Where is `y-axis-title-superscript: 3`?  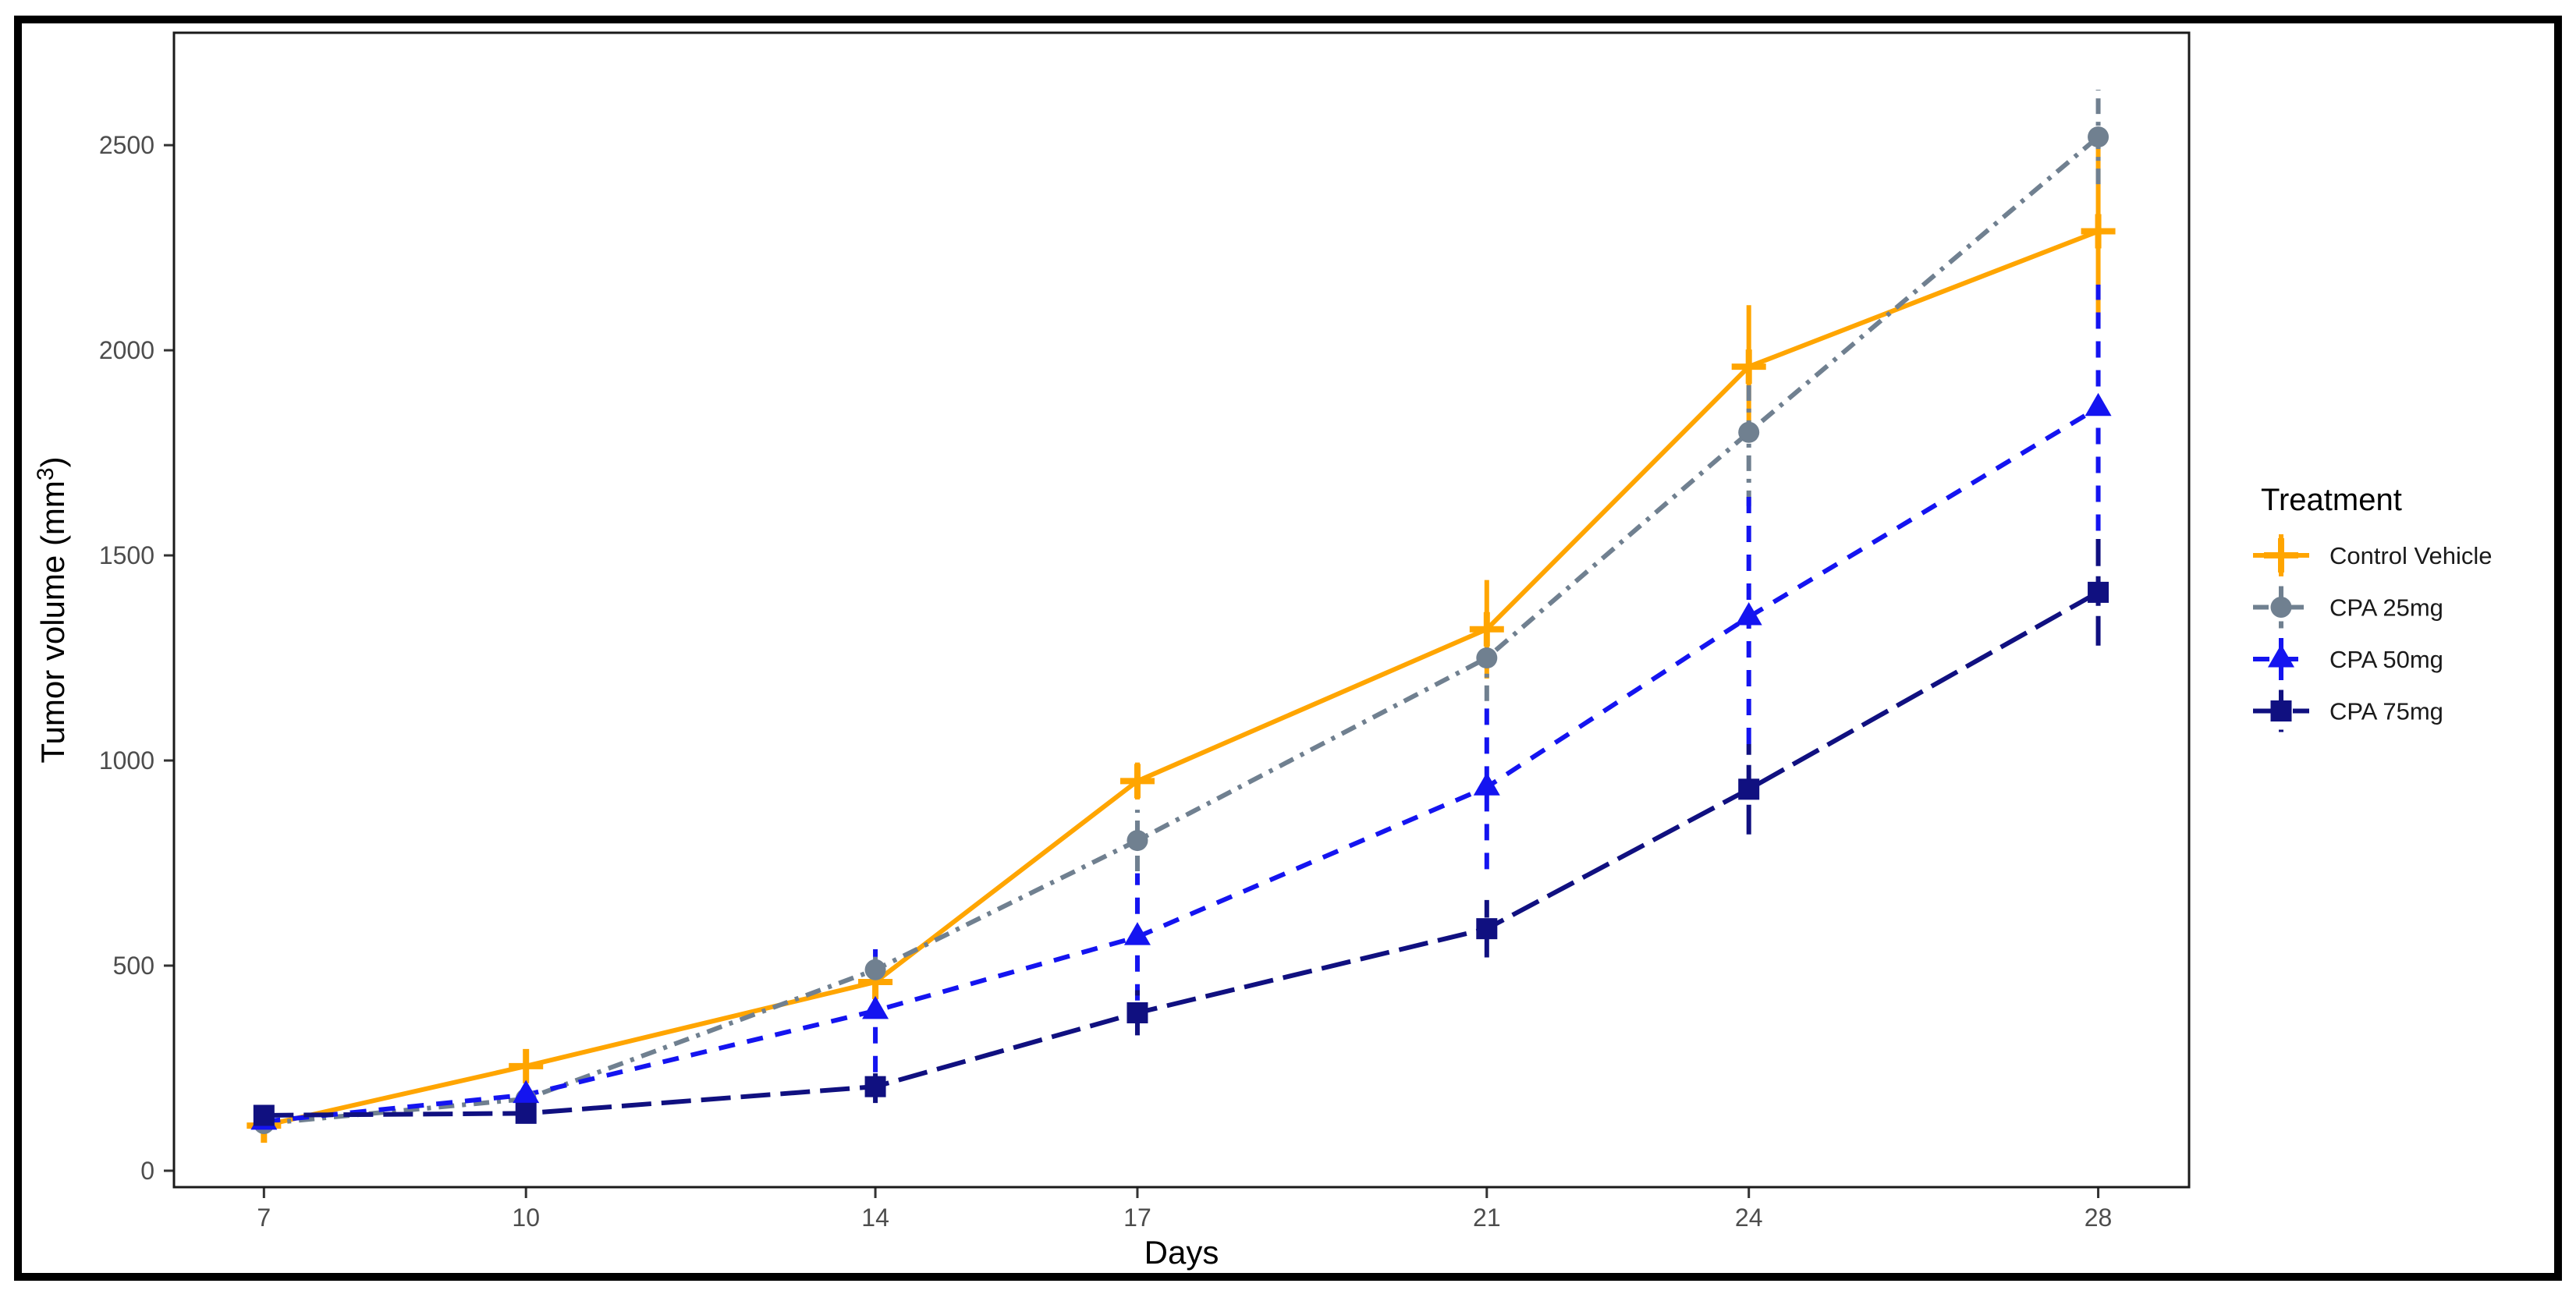
y-axis-title-superscript: 3 is located at coordinates (46, 474).